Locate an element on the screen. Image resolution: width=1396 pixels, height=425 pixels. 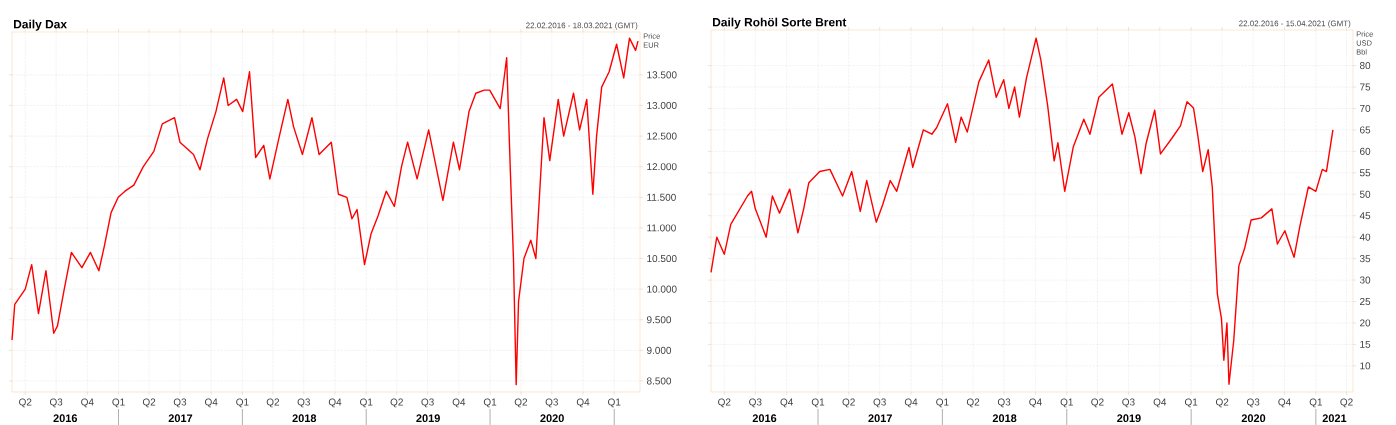
y-tick-label: 10.000 is located at coordinates (662, 289).